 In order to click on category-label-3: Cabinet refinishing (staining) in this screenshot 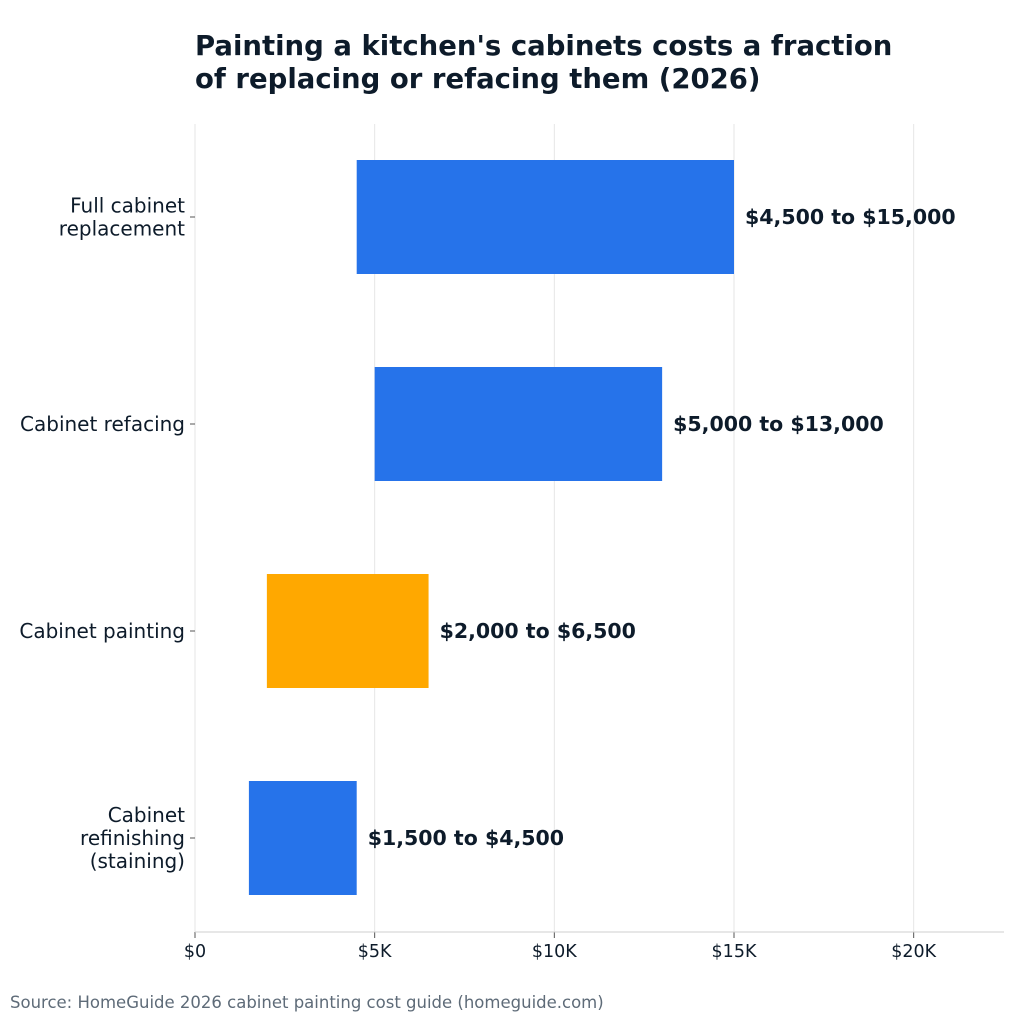, I will do `click(132, 838)`.